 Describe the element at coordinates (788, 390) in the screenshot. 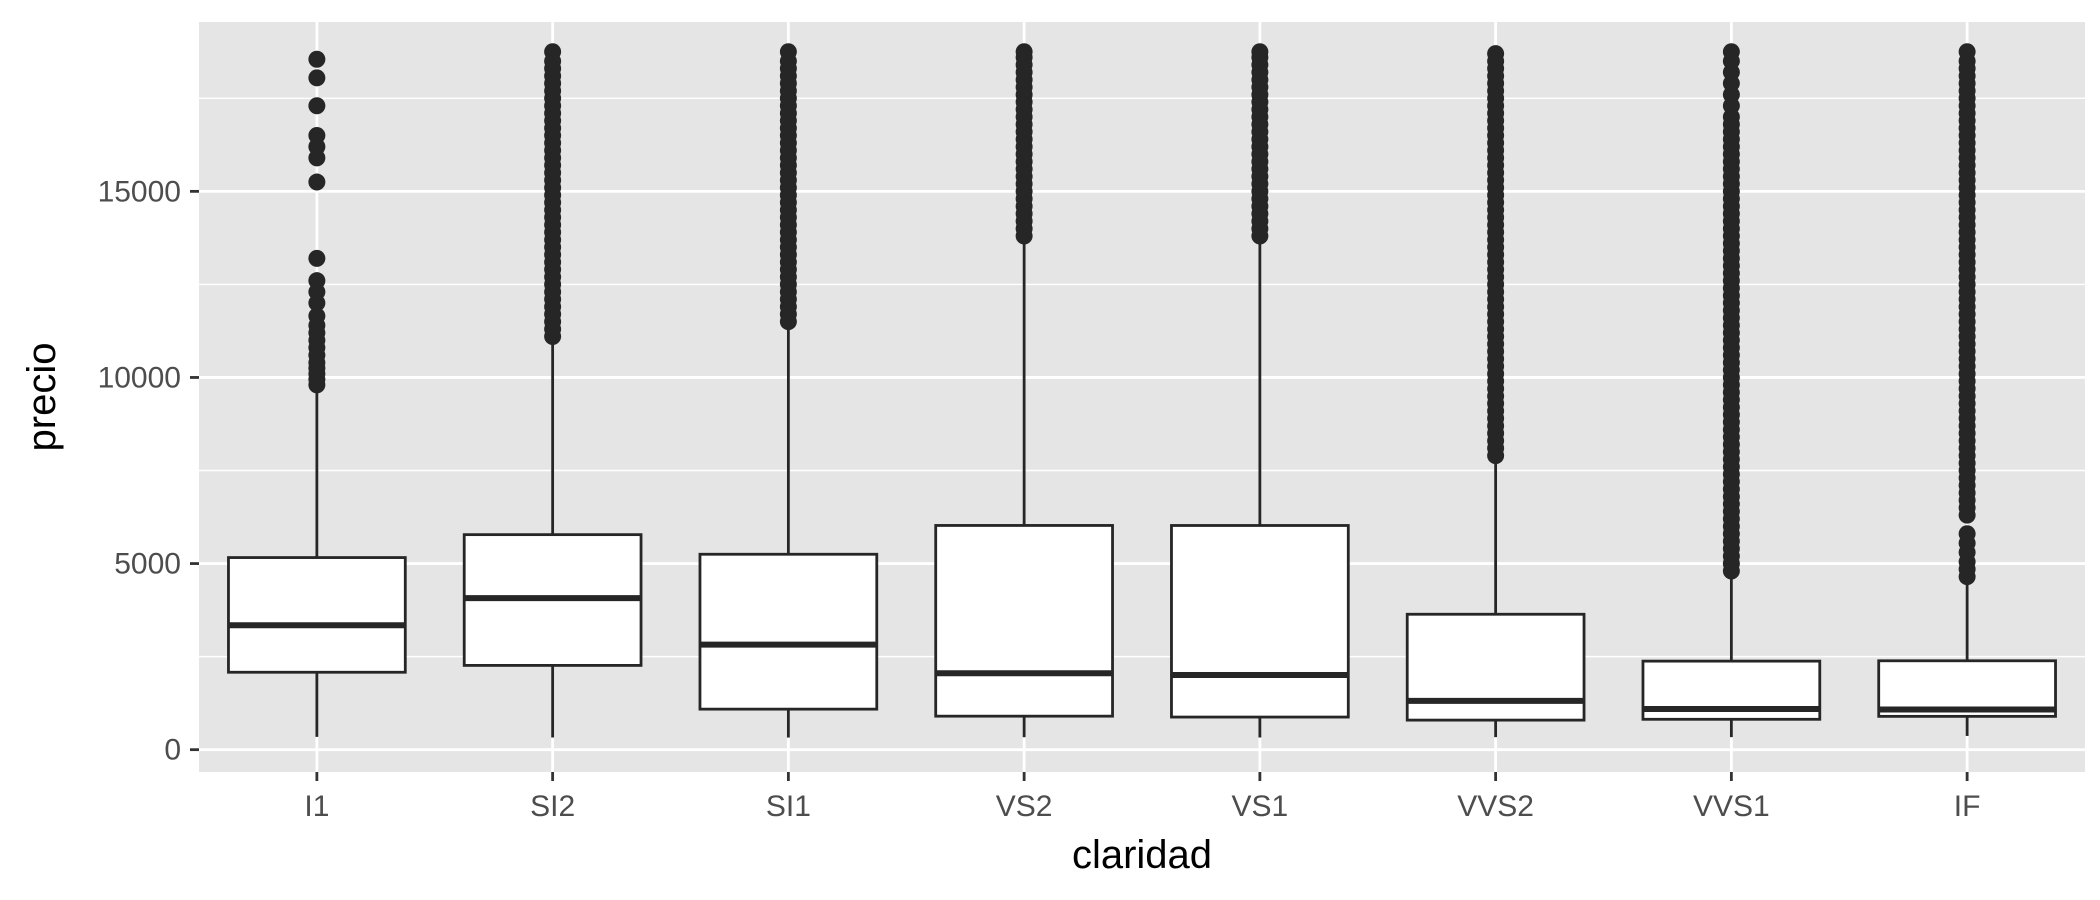

I see `box-group-si1` at that location.